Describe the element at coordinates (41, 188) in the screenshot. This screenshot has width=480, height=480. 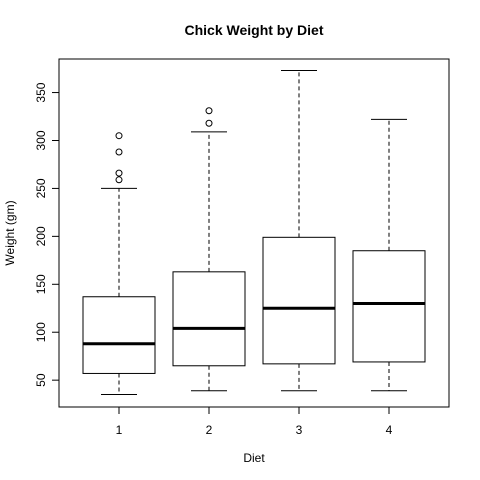
I see `y-tick-label: 250` at that location.